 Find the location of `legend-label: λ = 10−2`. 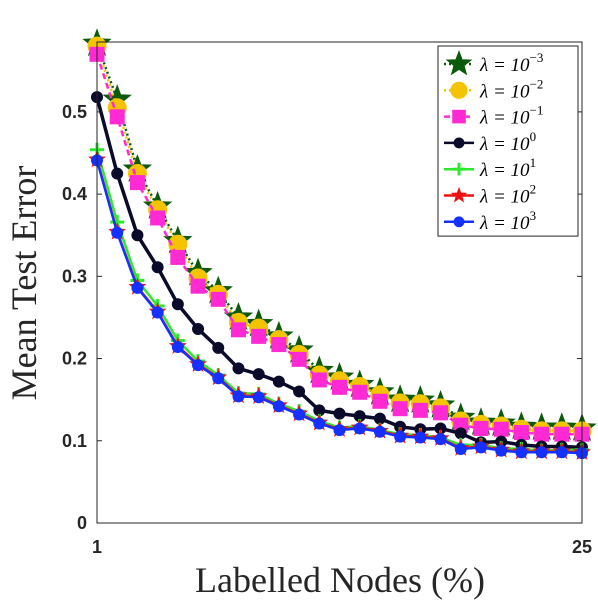

legend-label: λ = 10−2 is located at coordinates (511, 89).